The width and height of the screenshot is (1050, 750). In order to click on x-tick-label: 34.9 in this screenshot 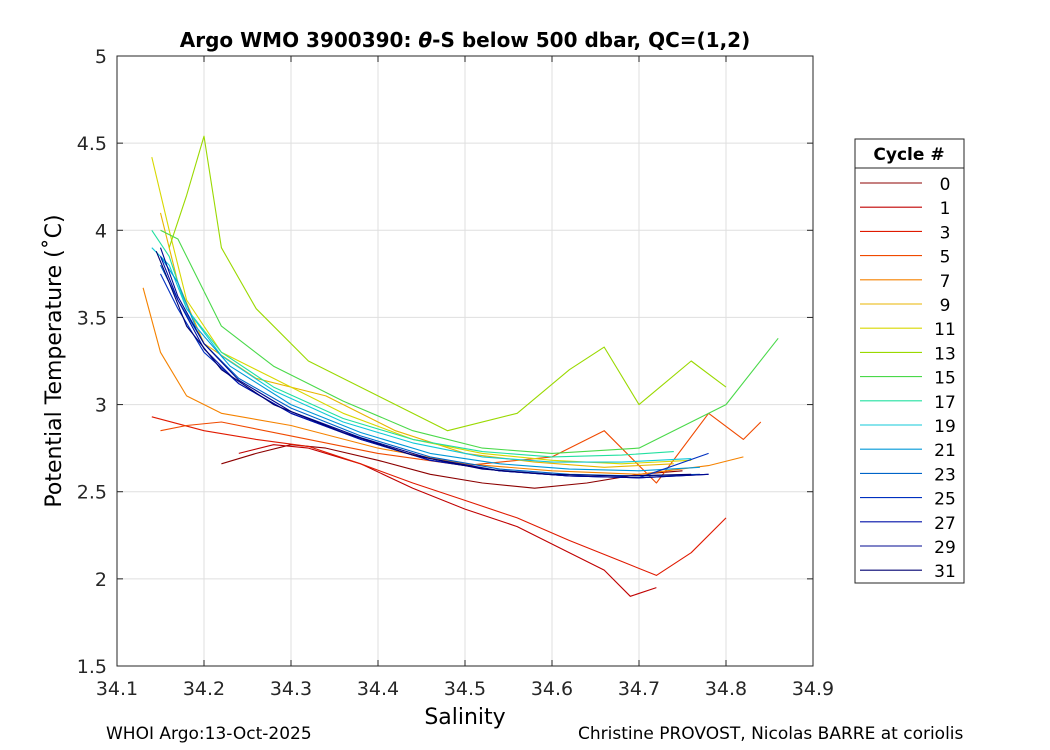, I will do `click(813, 689)`.